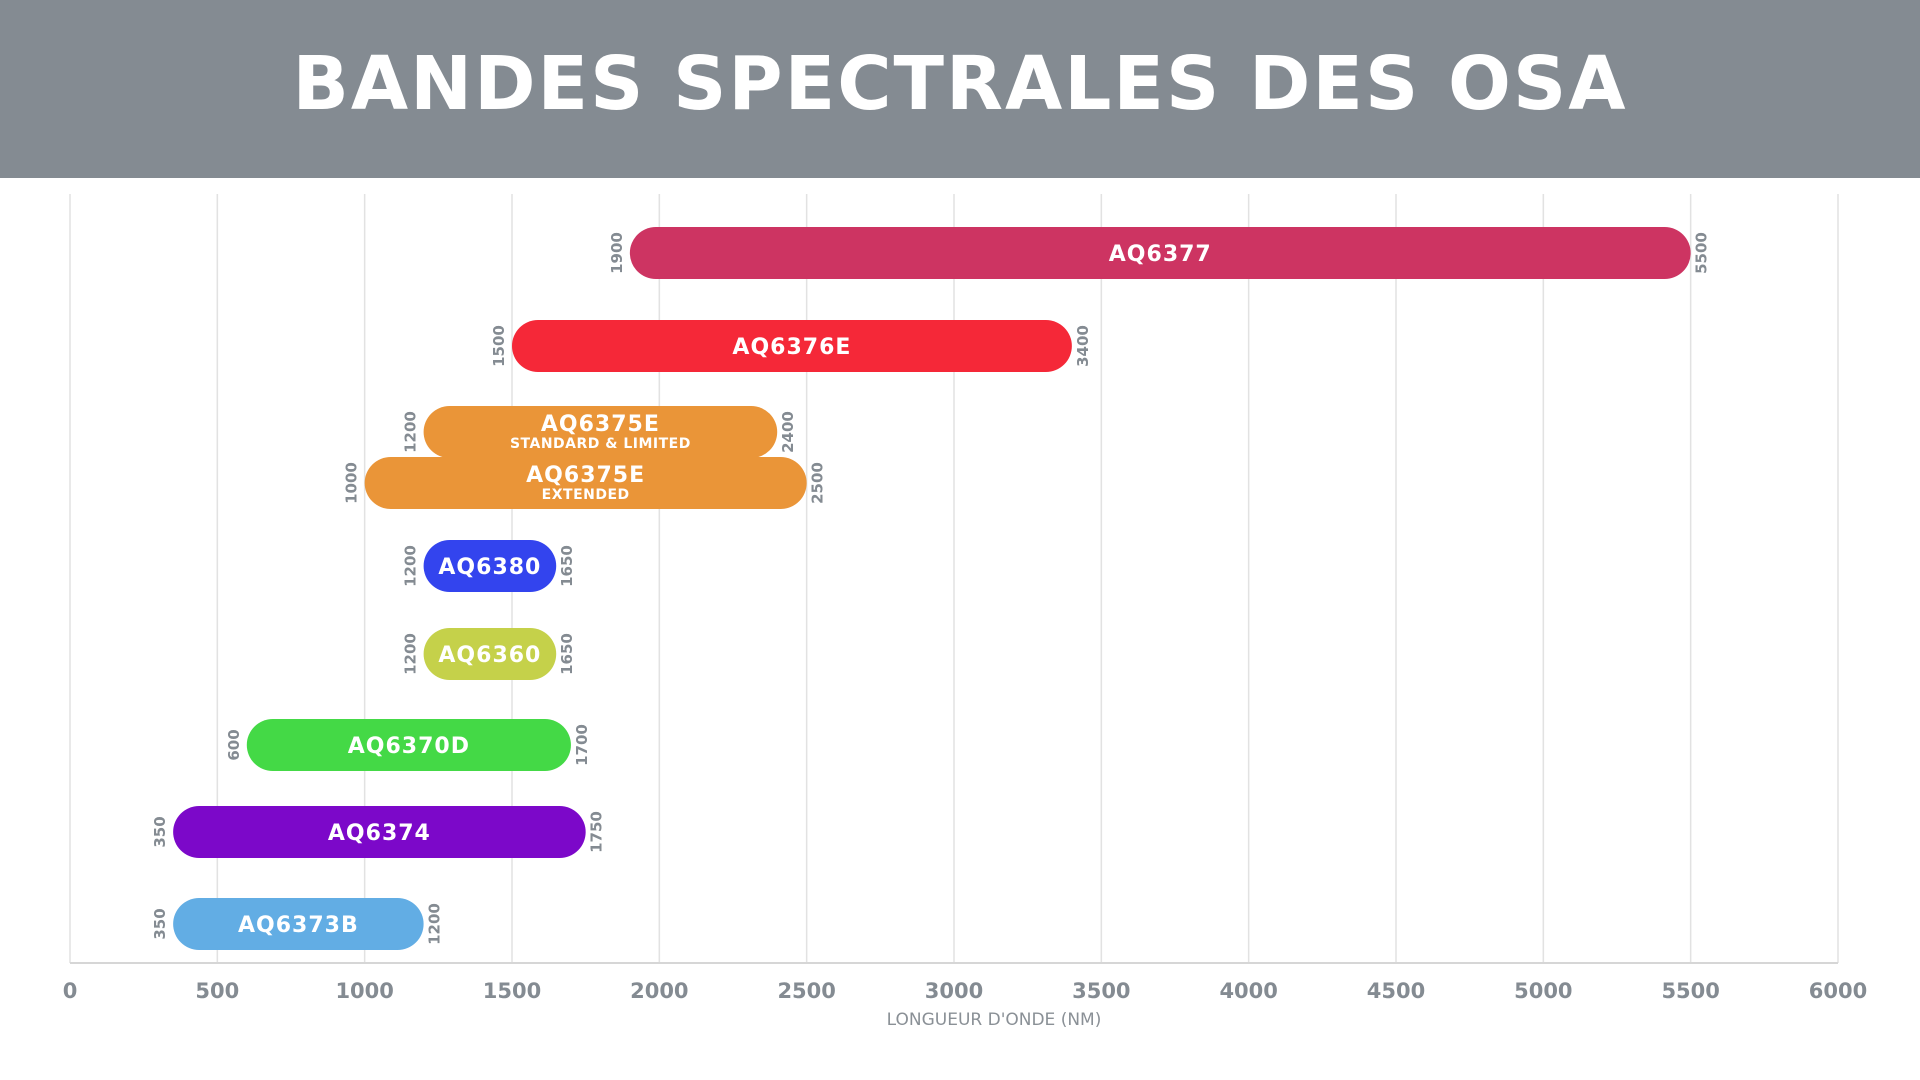  What do you see at coordinates (70, 991) in the screenshot?
I see `x-tick-label: 0` at bounding box center [70, 991].